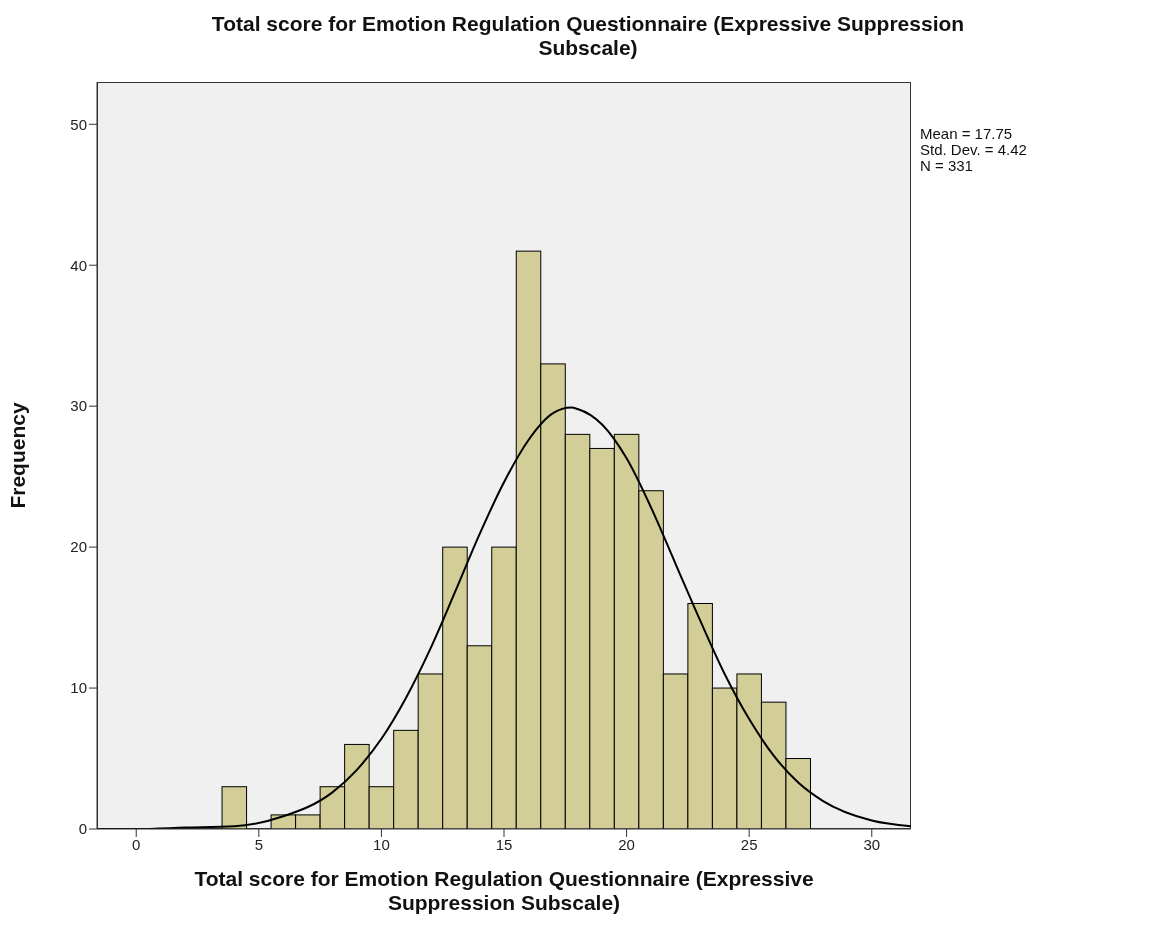  I want to click on x-tick-label: 10, so click(381, 844).